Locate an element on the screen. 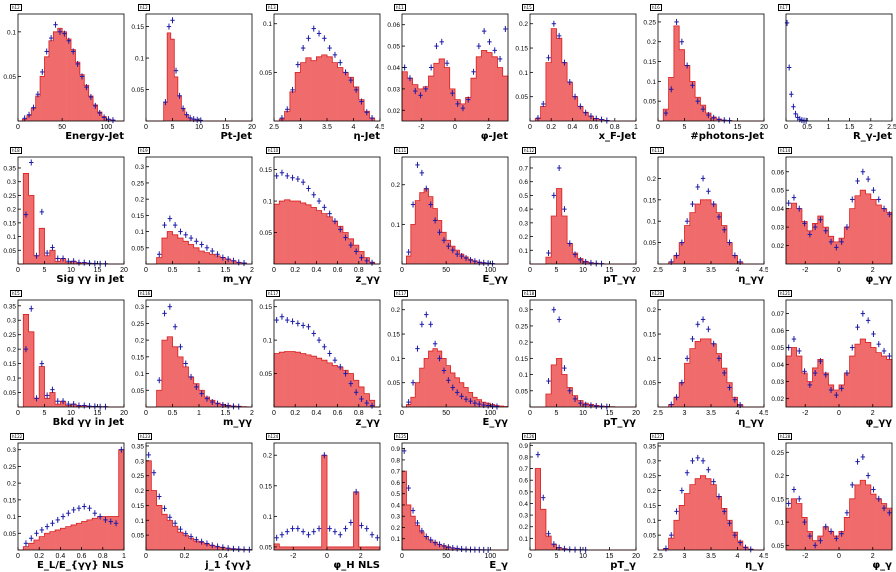  histogram-svg: -2 0 2 0.02 0.03 0.04 0.05 0.06 is located at coordinates (448, 72).